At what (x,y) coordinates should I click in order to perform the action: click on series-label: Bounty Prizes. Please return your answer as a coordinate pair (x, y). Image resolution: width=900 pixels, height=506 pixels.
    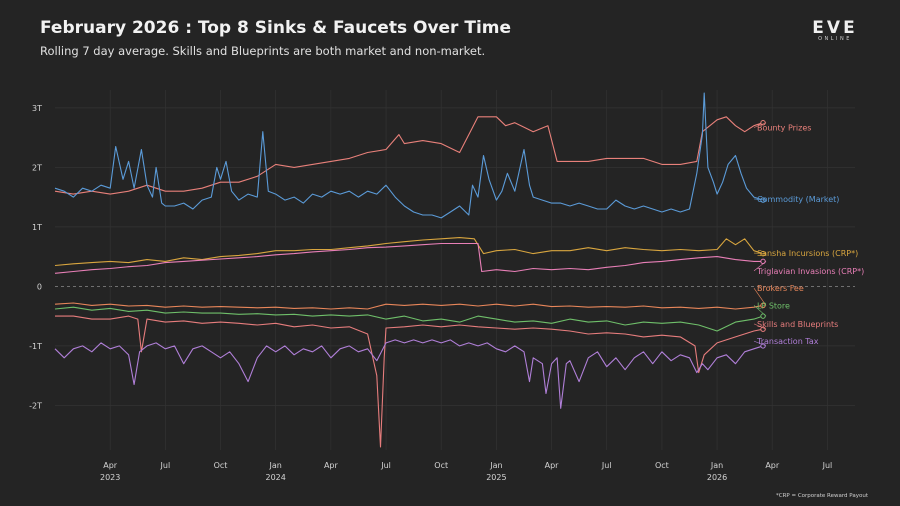
    Looking at the image, I should click on (784, 127).